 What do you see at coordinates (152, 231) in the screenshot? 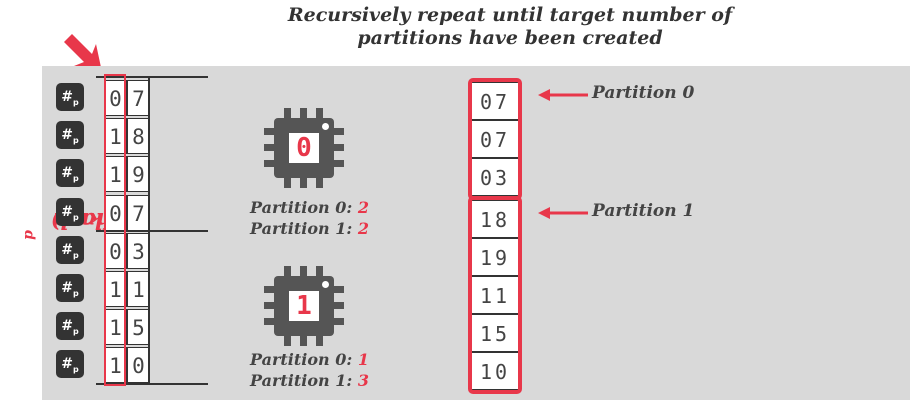
I see `table-split-line` at bounding box center [152, 231].